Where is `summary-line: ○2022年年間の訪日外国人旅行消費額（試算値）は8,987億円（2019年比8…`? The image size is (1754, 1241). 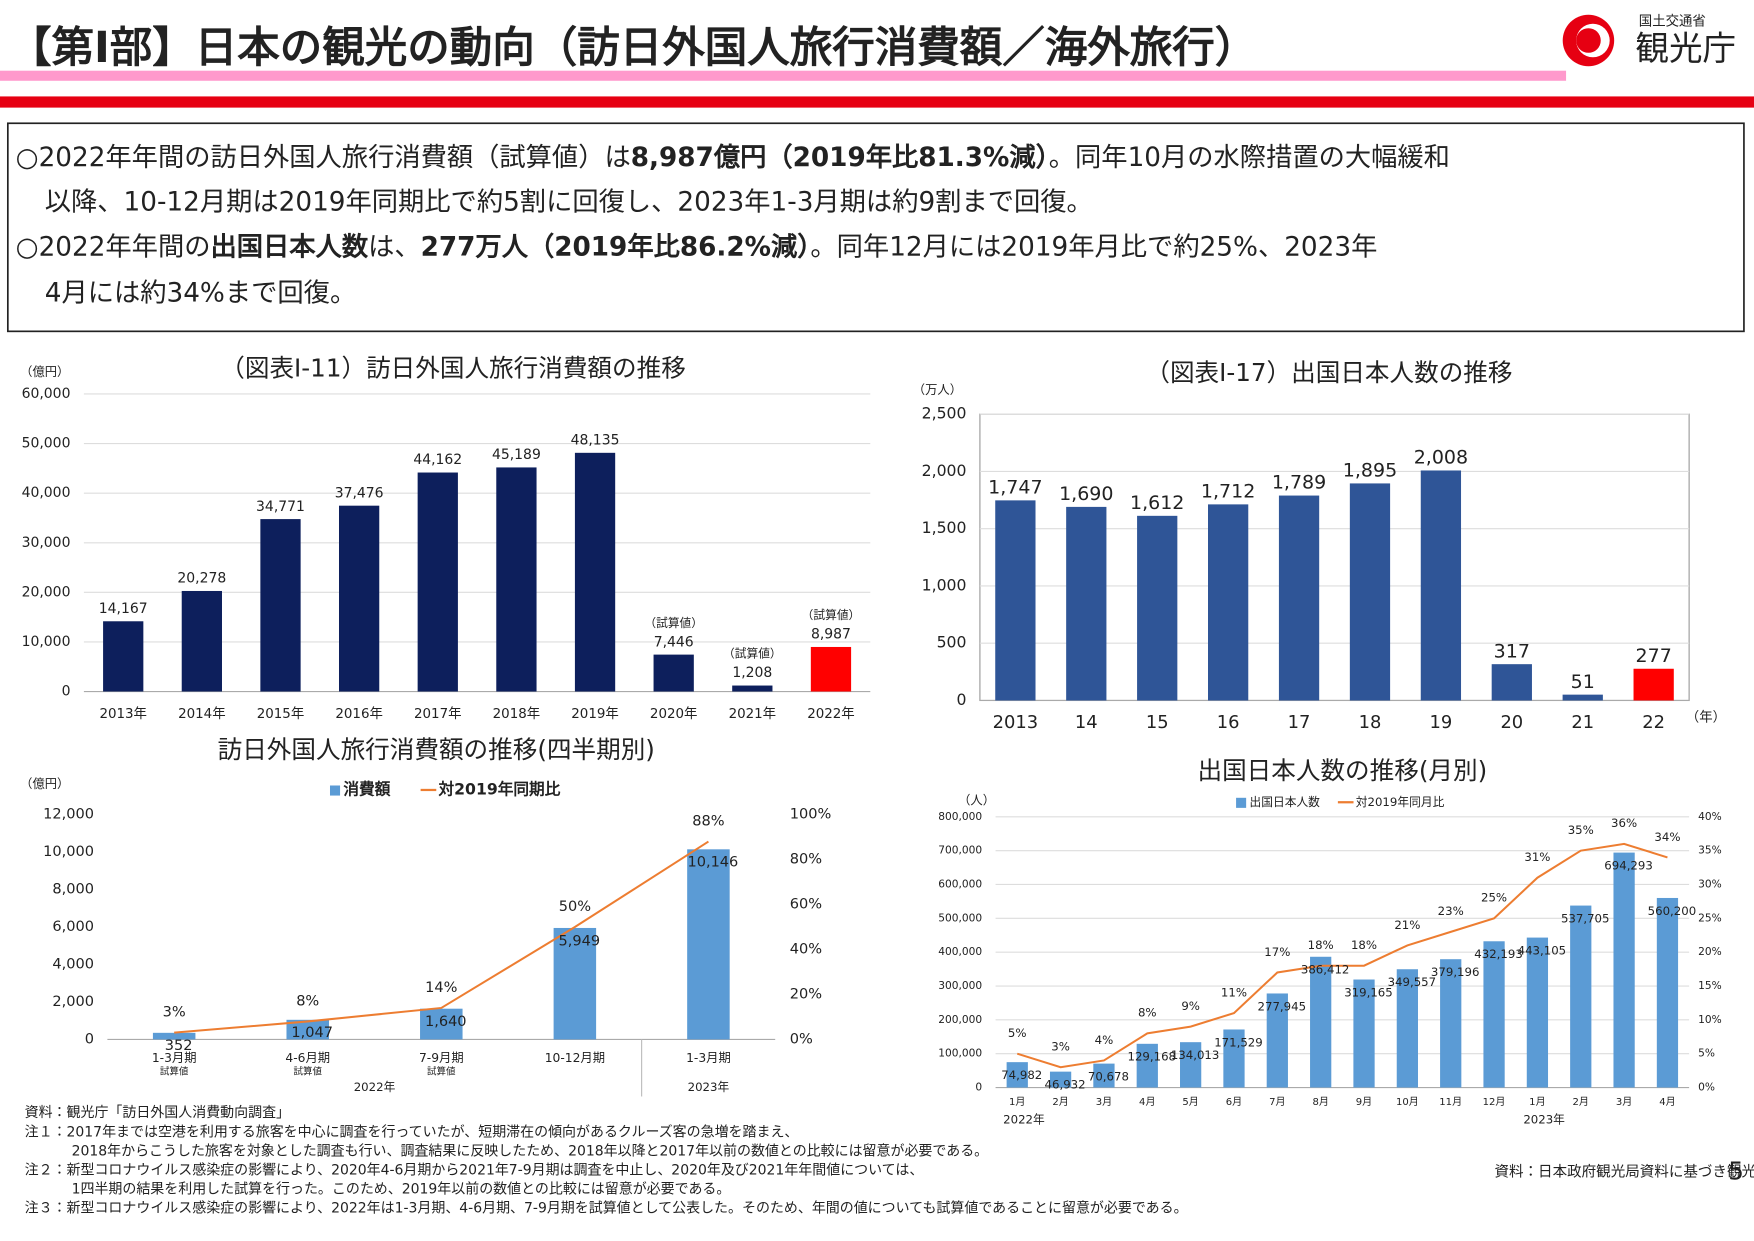 summary-line: ○2022年年間の訪日外国人旅行消費額（試算値）は8,987億円（2019年比8… is located at coordinates (733, 156).